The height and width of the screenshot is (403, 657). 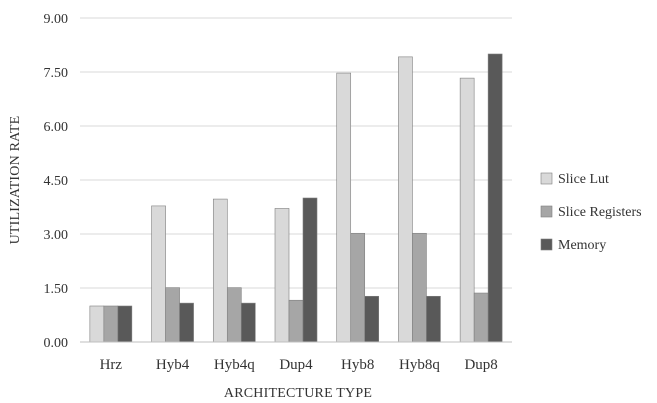 What do you see at coordinates (56, 19) in the screenshot?
I see `y-tick-label: 9.00` at bounding box center [56, 19].